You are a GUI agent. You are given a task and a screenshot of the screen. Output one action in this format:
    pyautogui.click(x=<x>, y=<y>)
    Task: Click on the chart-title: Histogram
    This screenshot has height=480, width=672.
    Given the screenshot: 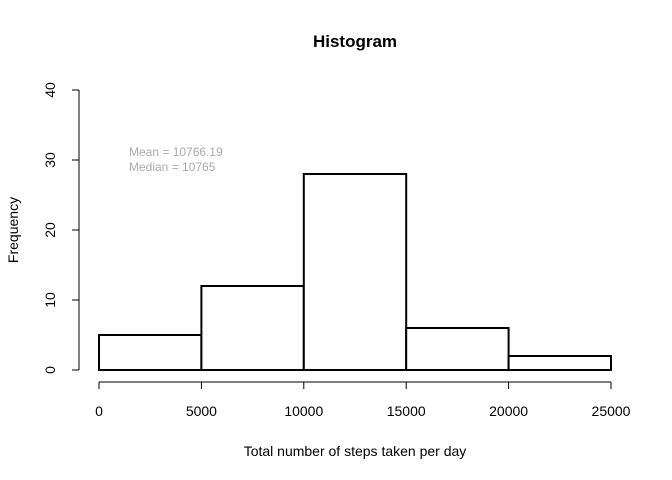 What is the action you would take?
    pyautogui.click(x=355, y=41)
    